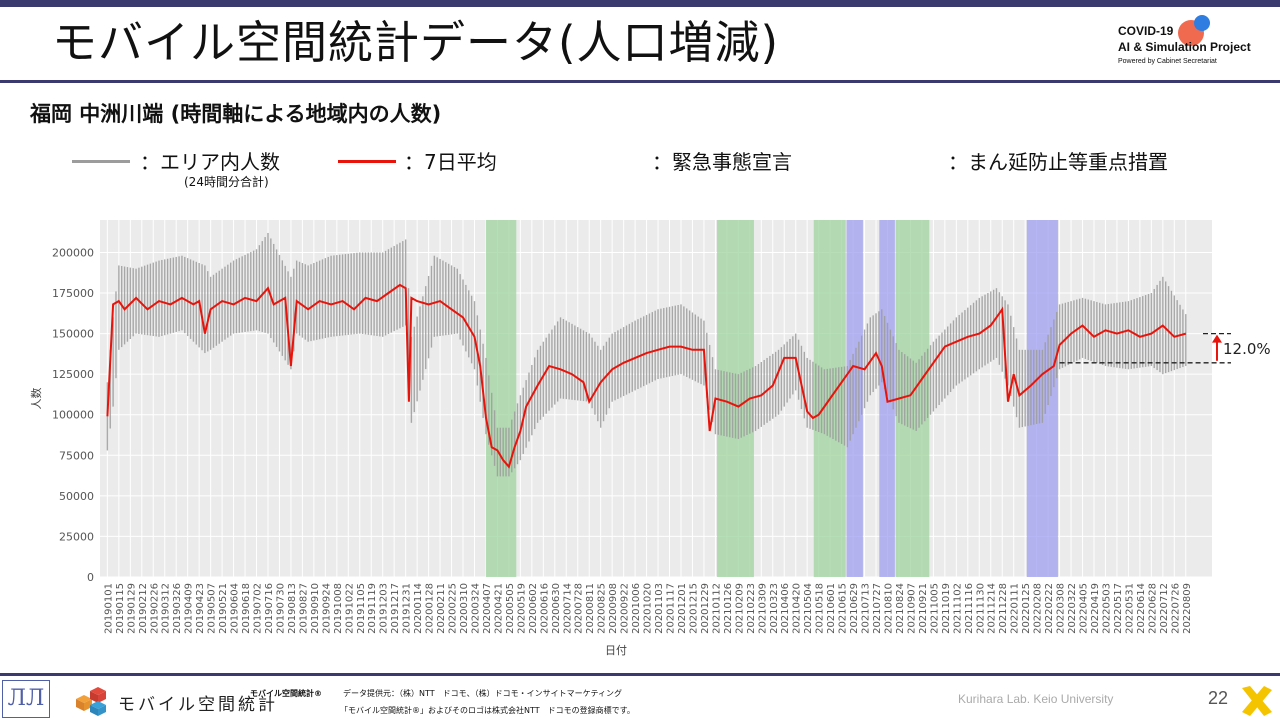 This screenshot has width=1280, height=720. I want to click on x-tick-label: 20190212, so click(143, 608).